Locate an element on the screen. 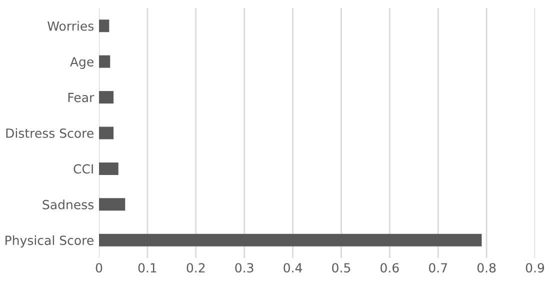 The height and width of the screenshot is (284, 550). y-tick-label: Fear is located at coordinates (81, 97).